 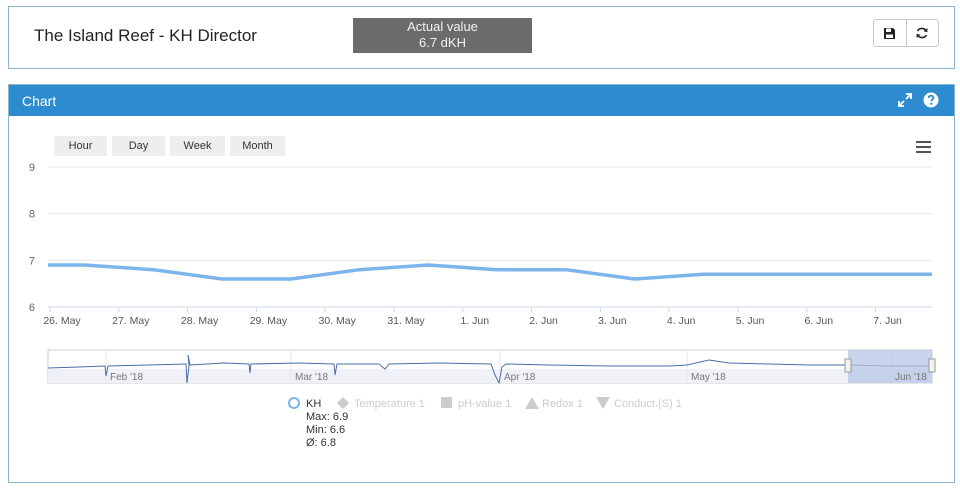 I want to click on legend-item-ph: pH-value 1, so click(x=476, y=403).